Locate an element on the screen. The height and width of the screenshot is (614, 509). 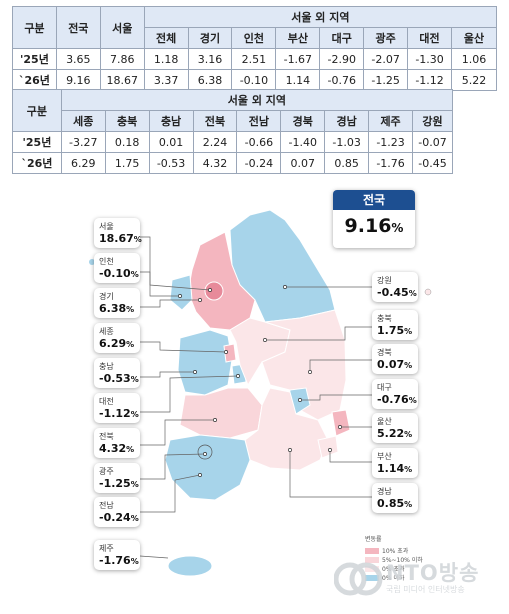
national-box: 전국 9.16% is located at coordinates (374, 219).